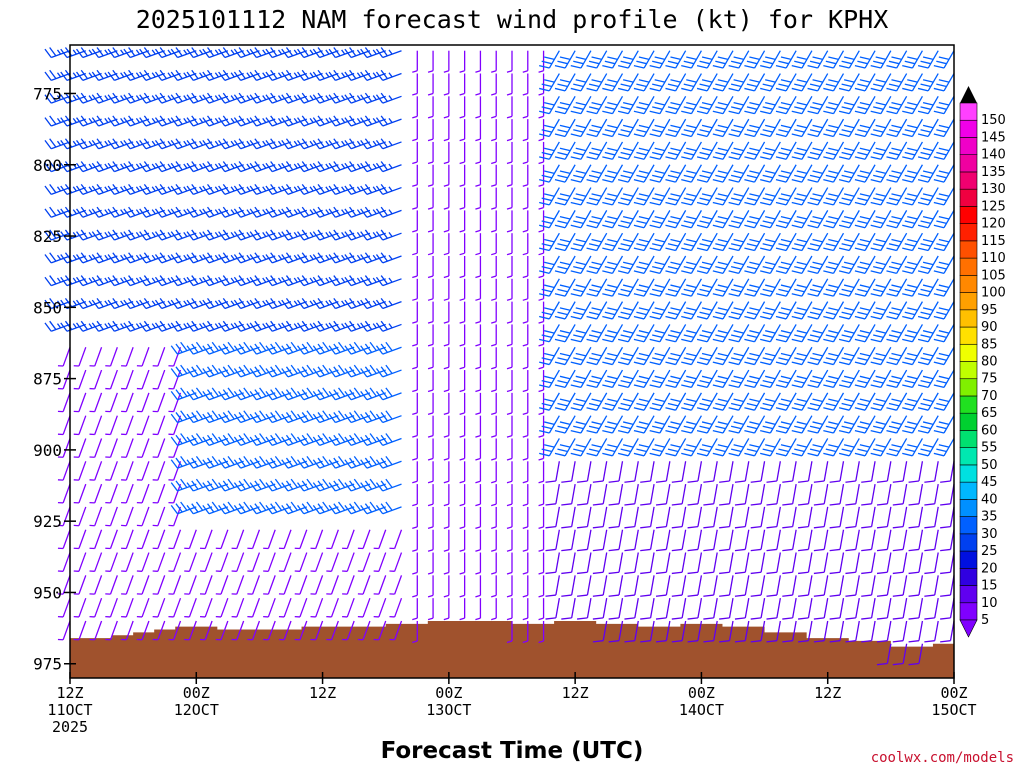  What do you see at coordinates (448, 710) in the screenshot?
I see `x-tick-label: 13OCT` at bounding box center [448, 710].